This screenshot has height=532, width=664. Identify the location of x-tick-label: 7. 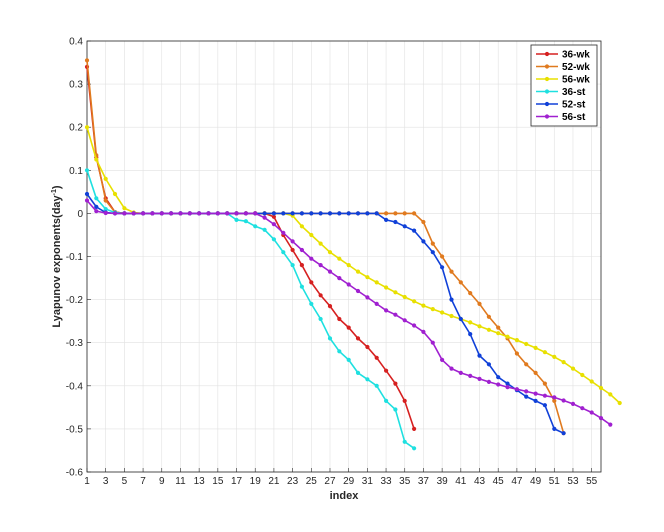
(143, 481).